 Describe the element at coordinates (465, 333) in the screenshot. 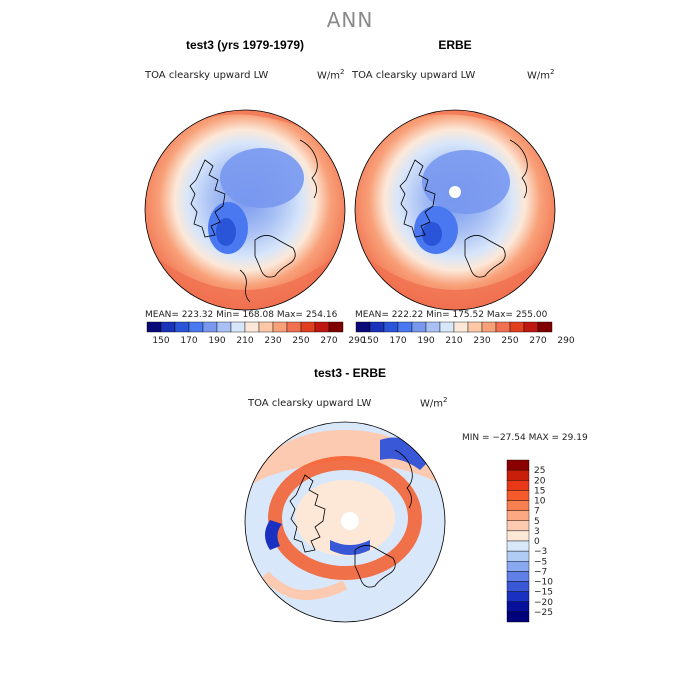

I see `colorbar-panel2: 150 170 190 210 230 250 270 290` at that location.